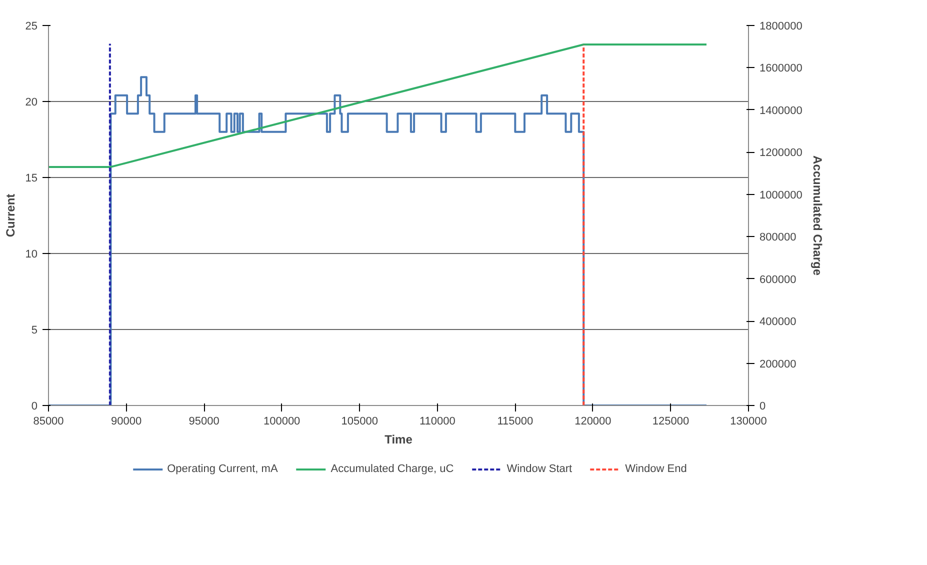 The width and height of the screenshot is (927, 565). What do you see at coordinates (781, 195) in the screenshot?
I see `y2-tick-label: 1000000` at bounding box center [781, 195].